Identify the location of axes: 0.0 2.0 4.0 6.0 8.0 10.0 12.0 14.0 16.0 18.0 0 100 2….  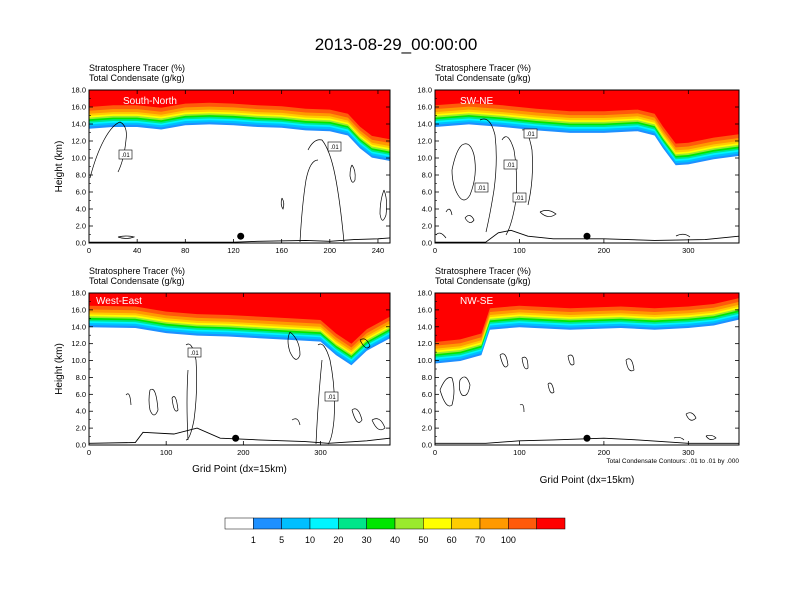
(578, 387).